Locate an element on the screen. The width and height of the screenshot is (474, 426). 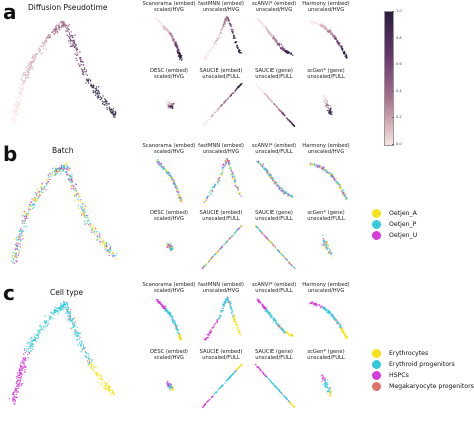
panel-a-title: Diffusion Pseudotime is located at coordinates (68, 7).